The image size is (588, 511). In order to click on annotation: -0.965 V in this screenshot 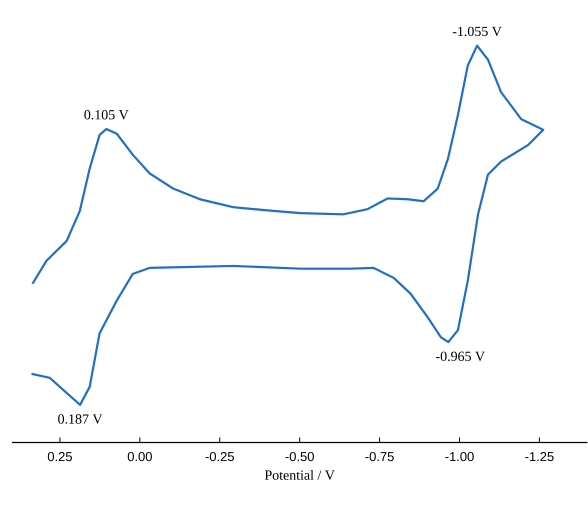, I will do `click(460, 356)`.